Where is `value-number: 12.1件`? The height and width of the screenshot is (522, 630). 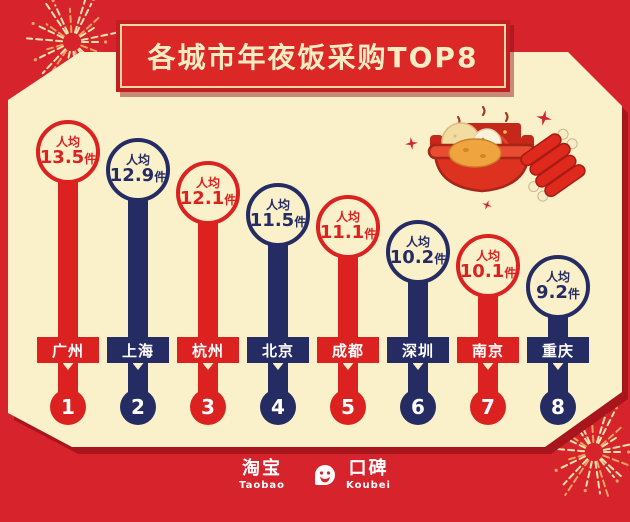 value-number: 12.1件 is located at coordinates (208, 198).